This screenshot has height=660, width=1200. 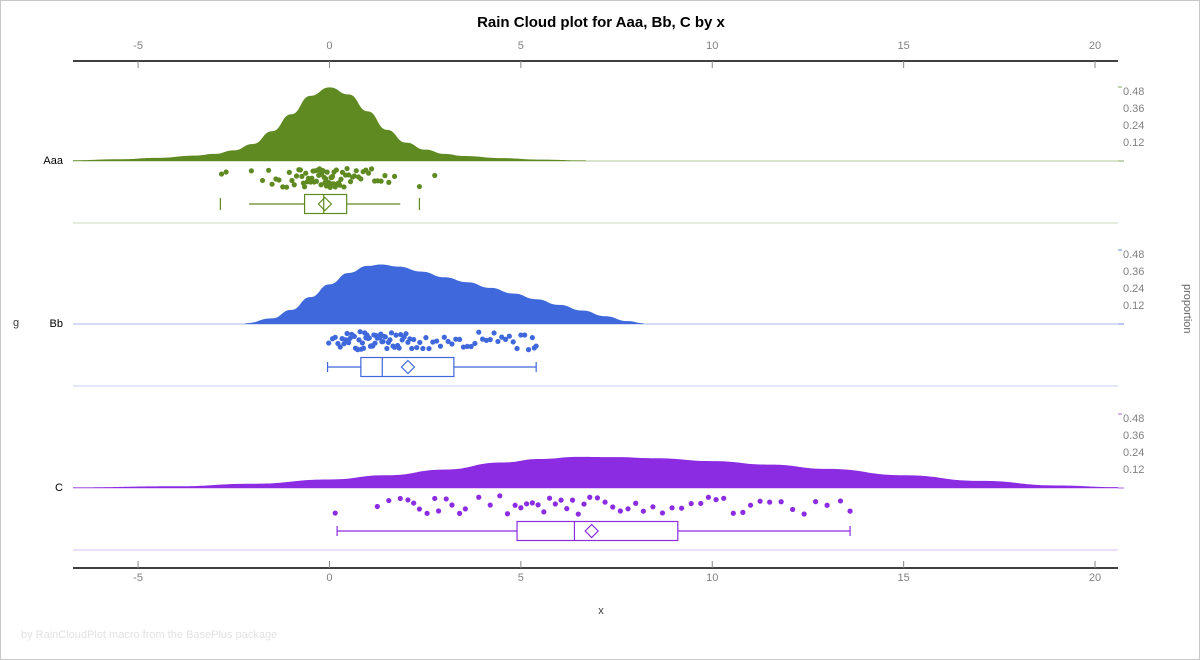 I want to click on proportion-tick-label: 0.48, so click(x=1134, y=92).